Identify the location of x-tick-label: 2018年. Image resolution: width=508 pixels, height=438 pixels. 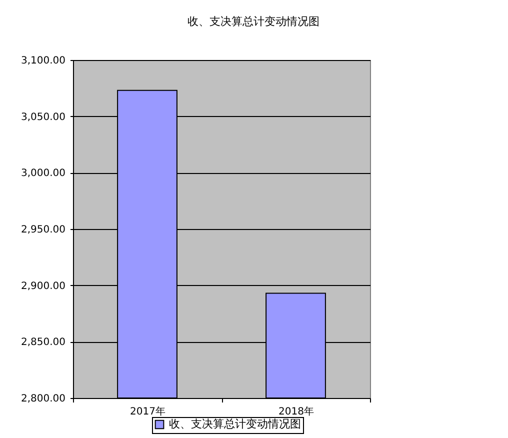
(296, 412).